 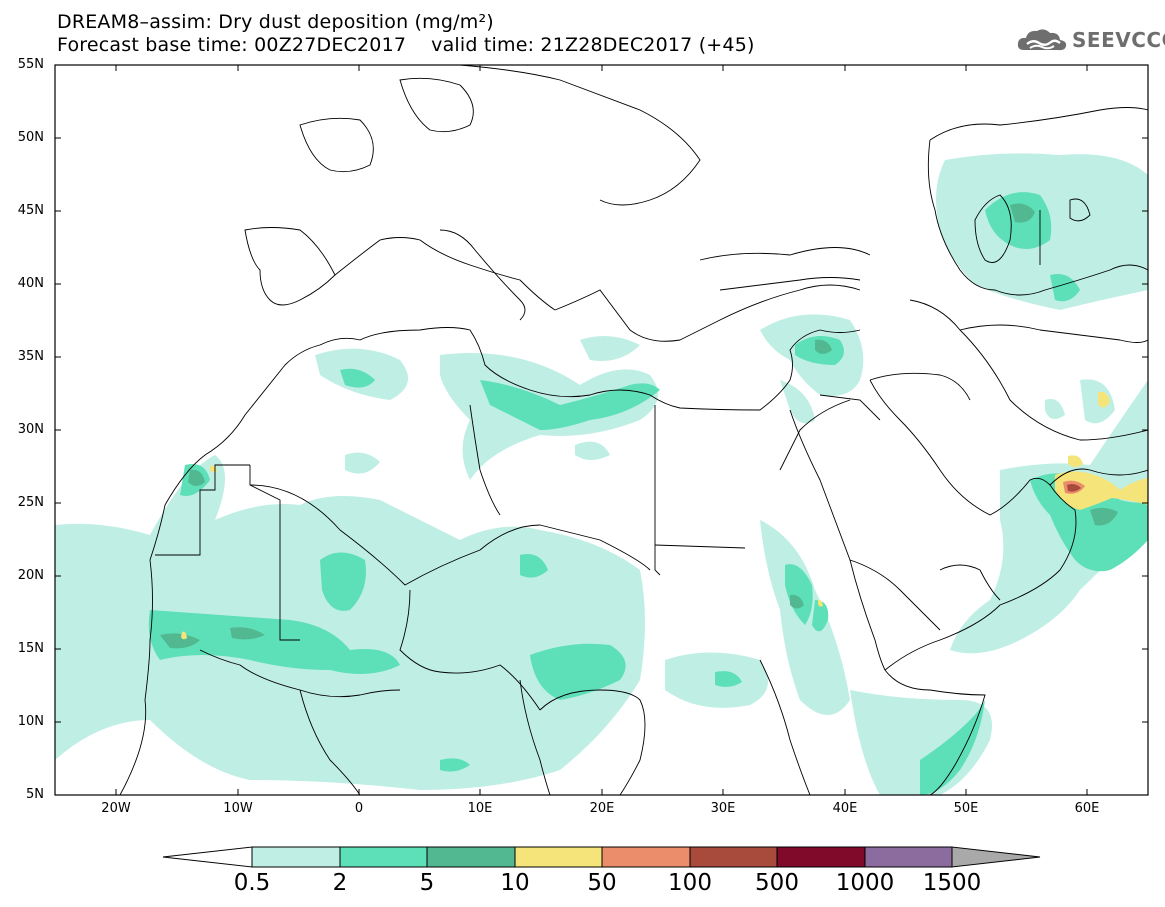 What do you see at coordinates (1042, 40) in the screenshot?
I see `cloud-icon` at bounding box center [1042, 40].